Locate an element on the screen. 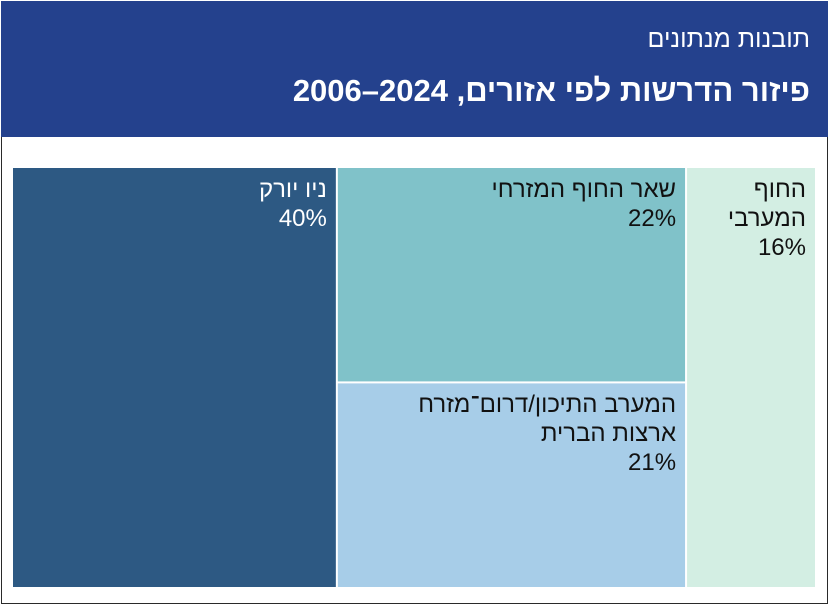 The width and height of the screenshot is (833, 609). treemap-label-midwest-southeast: המערב התיכון/דרום־מזרח ארצות הברית 21% is located at coordinates (547, 433).